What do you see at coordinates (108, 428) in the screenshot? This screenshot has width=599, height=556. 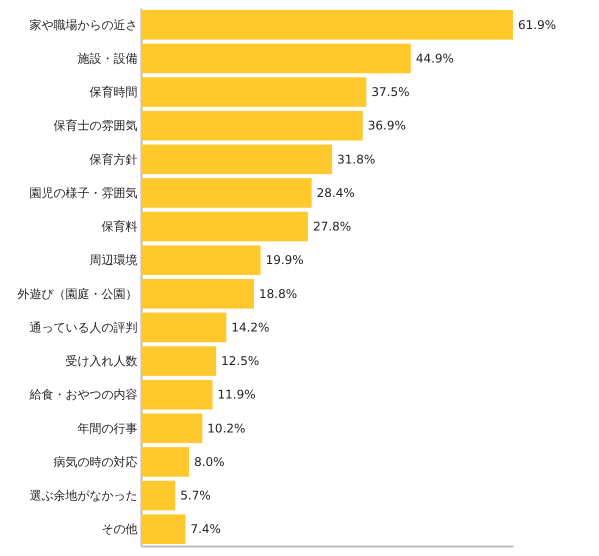 I see `y-tick-label: 年間の行事` at bounding box center [108, 428].